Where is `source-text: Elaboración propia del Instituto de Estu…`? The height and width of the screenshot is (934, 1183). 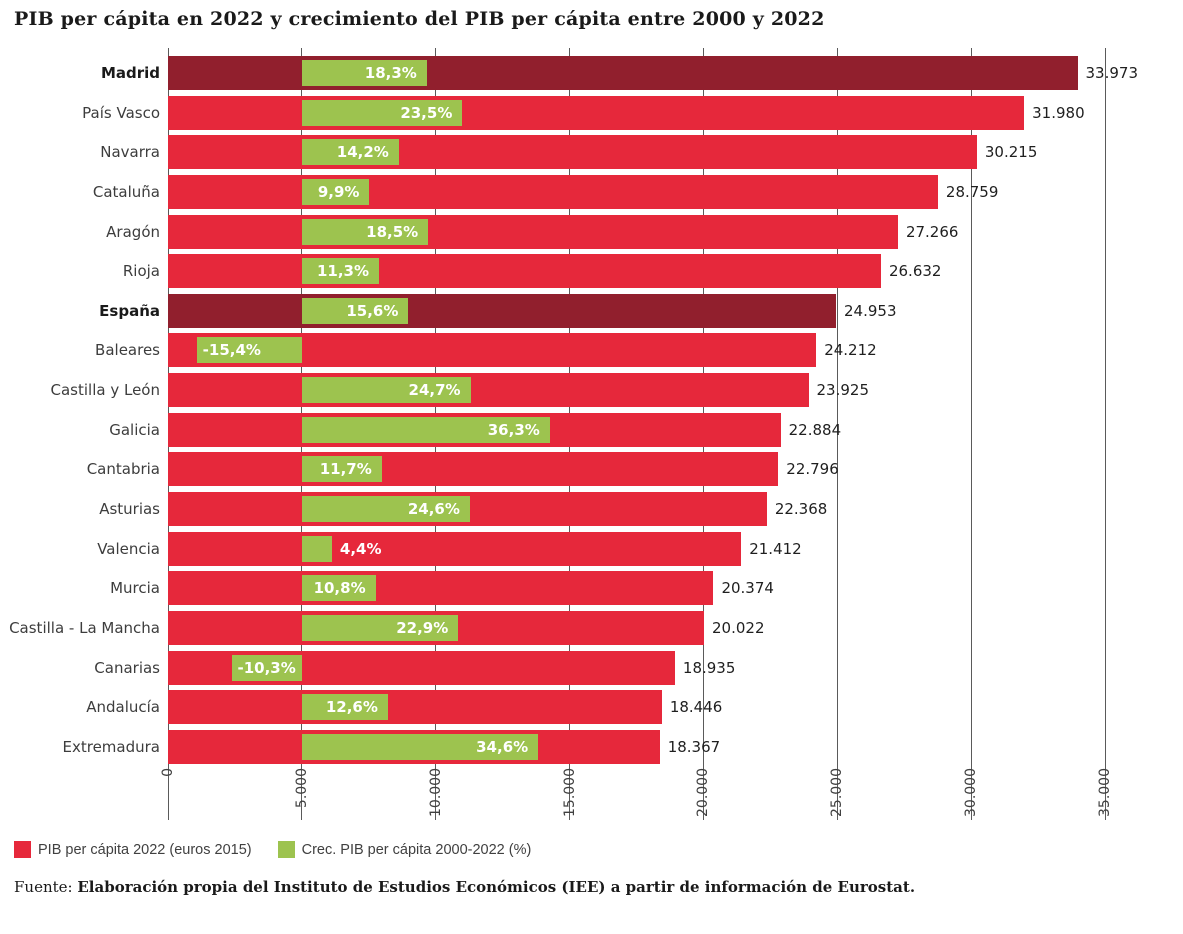 source-text: Elaboración propia del Instituto de Estu… is located at coordinates (496, 887).